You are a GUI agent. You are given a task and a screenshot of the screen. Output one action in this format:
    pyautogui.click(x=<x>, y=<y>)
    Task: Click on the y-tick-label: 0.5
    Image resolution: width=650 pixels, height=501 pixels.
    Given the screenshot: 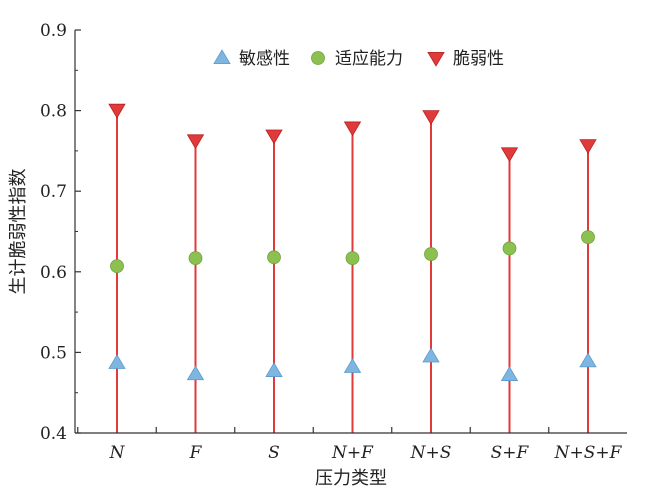 What is the action you would take?
    pyautogui.click(x=53, y=353)
    